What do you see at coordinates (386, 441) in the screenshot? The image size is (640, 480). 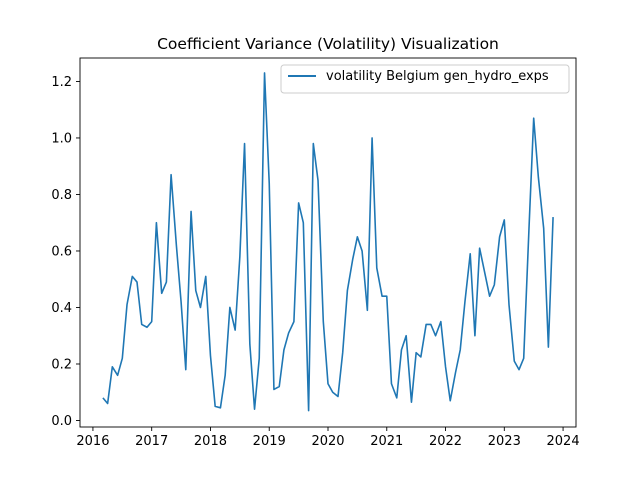 I see `x-tick-label: 2021` at bounding box center [386, 441].